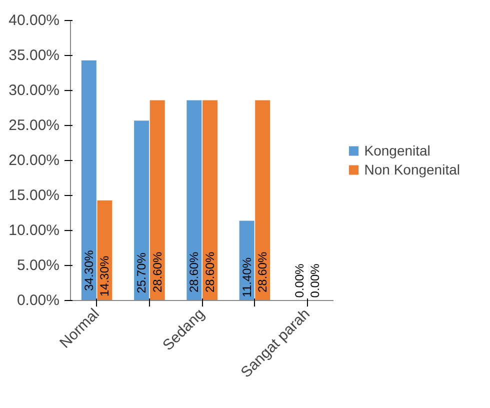 The image size is (490, 408). What do you see at coordinates (34, 90) in the screenshot?
I see `y-tick-label: 30.00%` at bounding box center [34, 90].